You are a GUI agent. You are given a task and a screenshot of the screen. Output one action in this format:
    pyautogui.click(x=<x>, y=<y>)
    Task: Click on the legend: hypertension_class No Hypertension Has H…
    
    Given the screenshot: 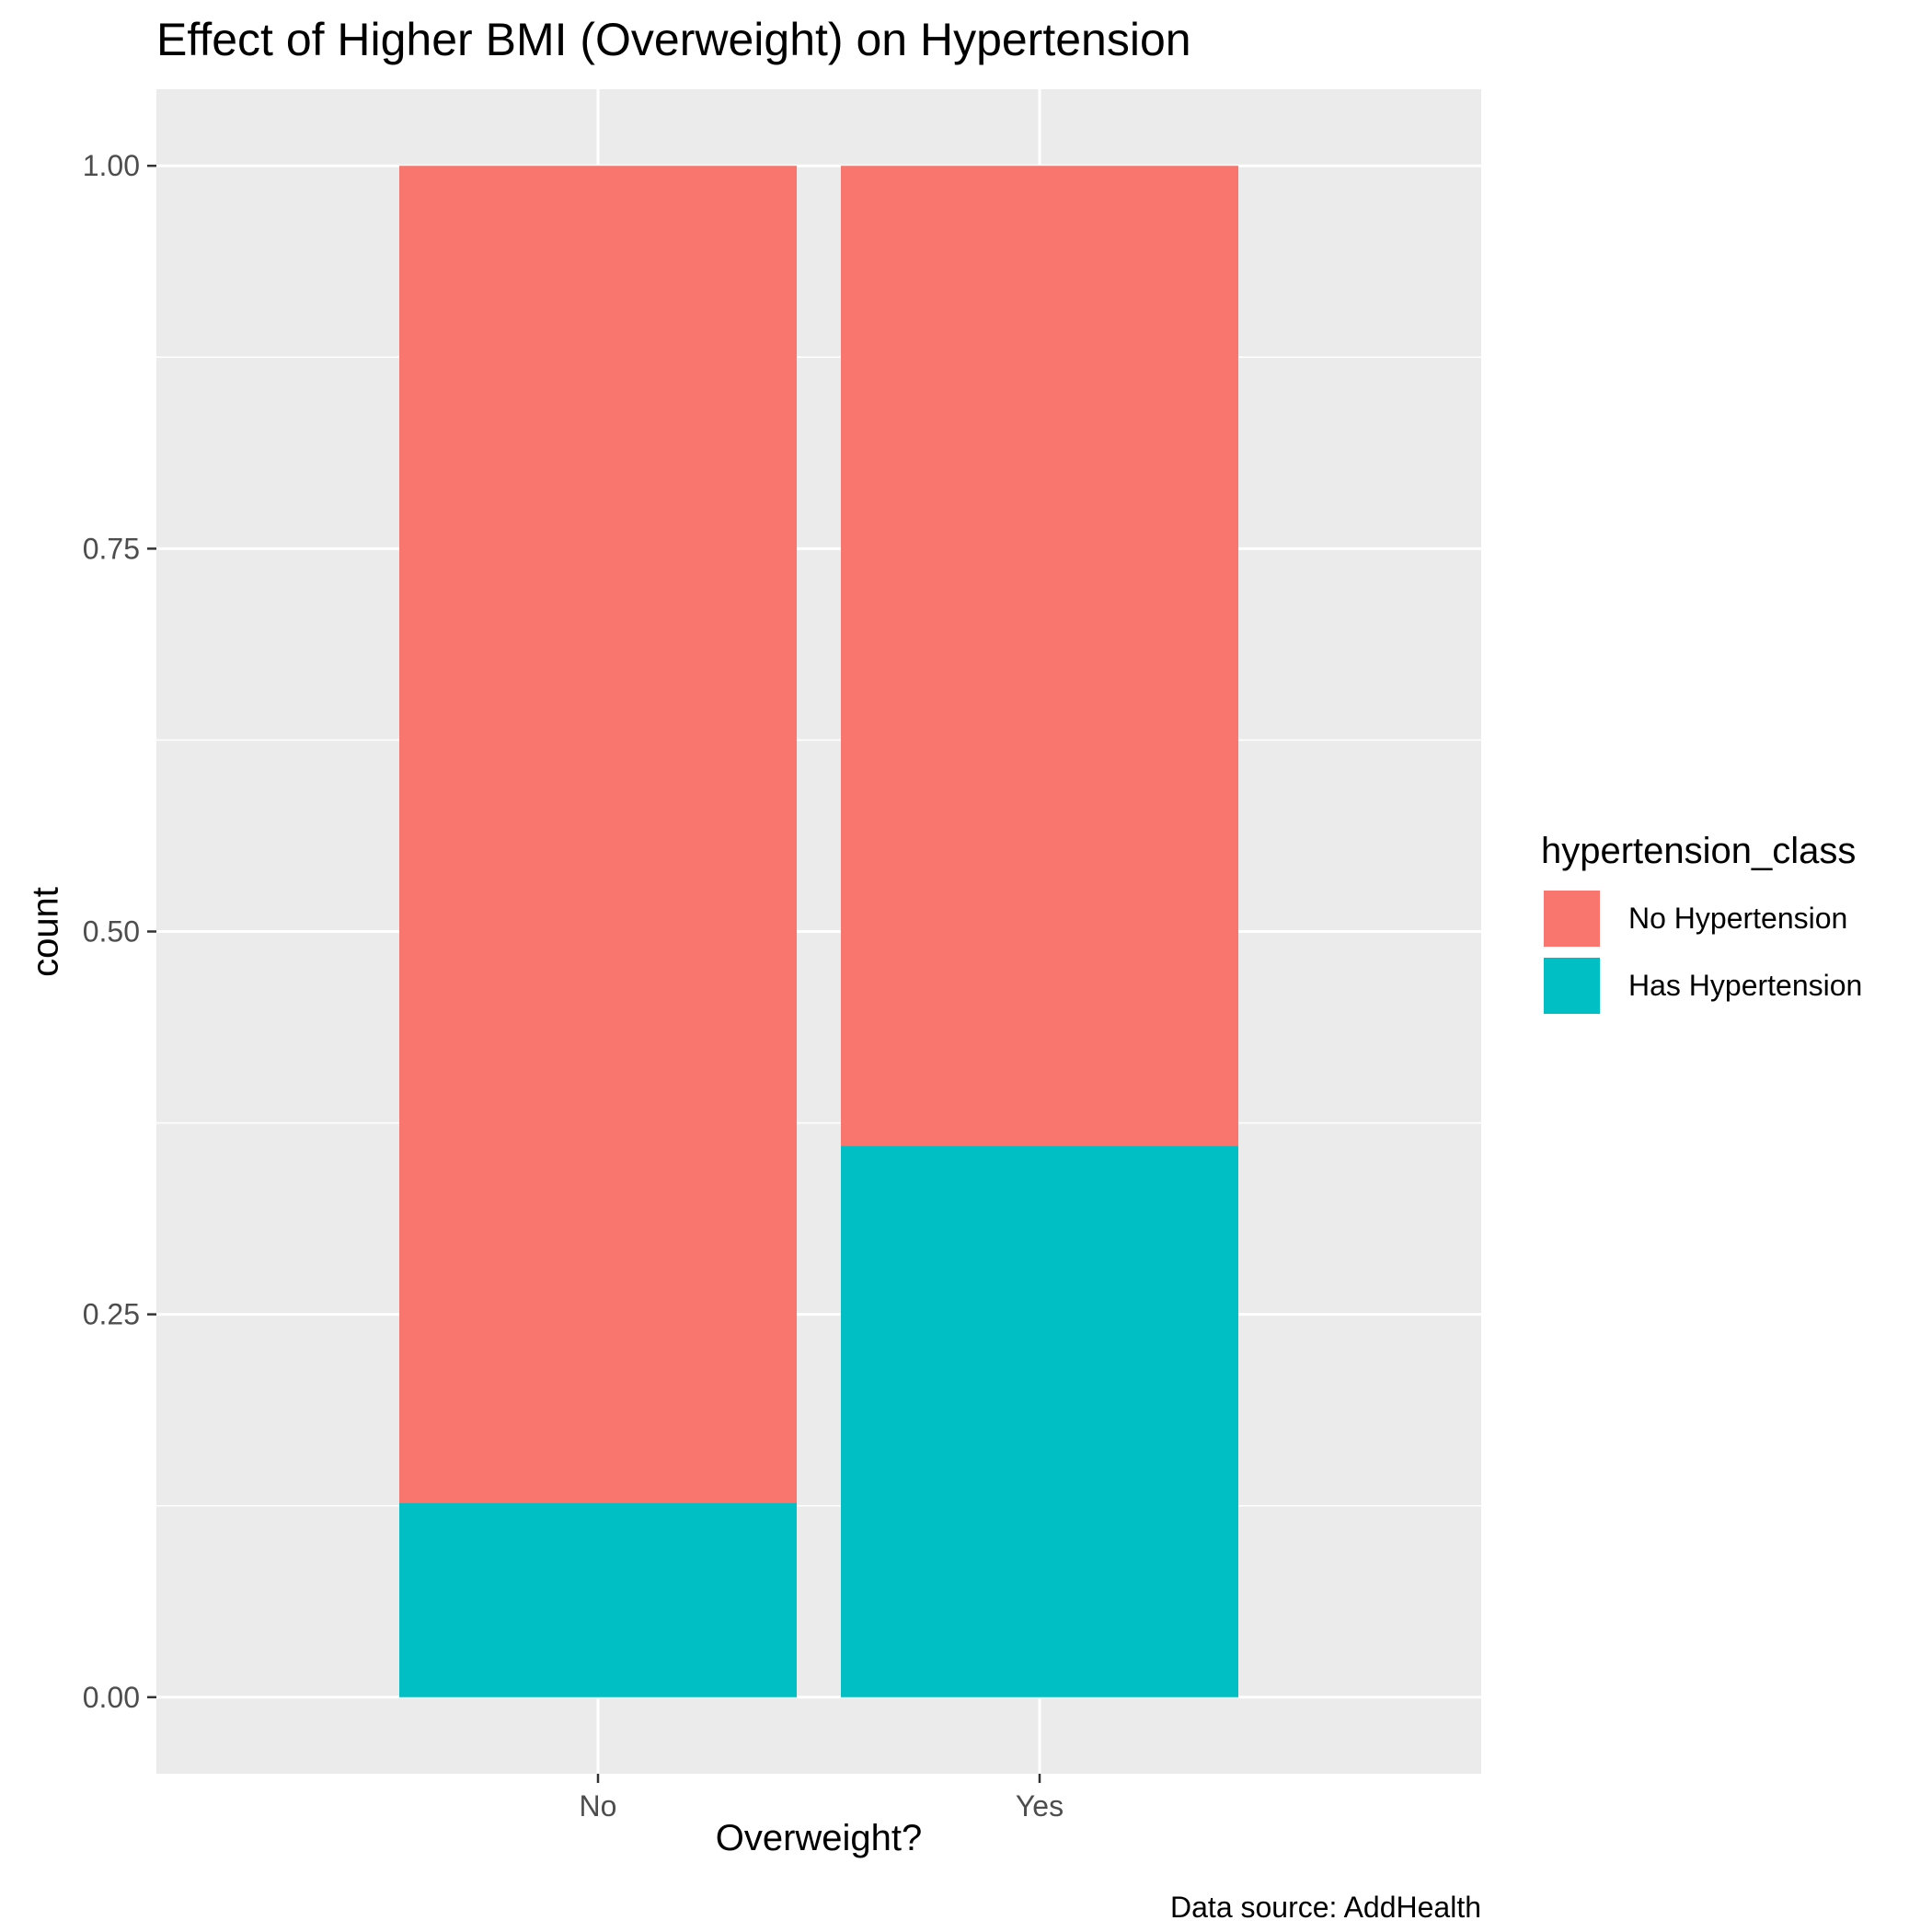 What is the action you would take?
    pyautogui.click(x=1701, y=925)
    